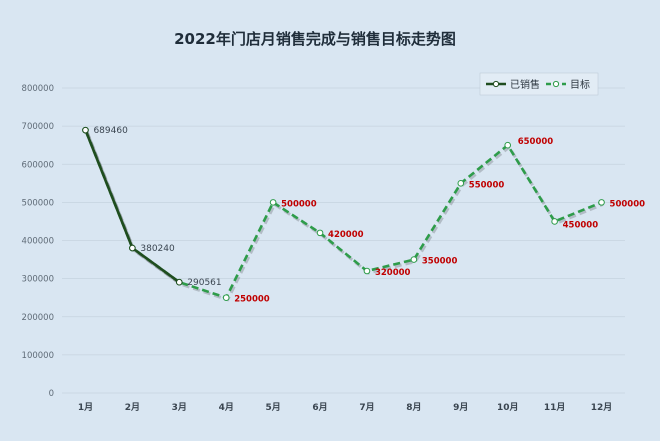 The height and width of the screenshot is (441, 660). Describe the element at coordinates (345, 407) in the screenshot. I see `x-axis-ticks: 1月 2月 3月 4月 5月 6月 7月 8月 9月 10月 11月 12月` at that location.